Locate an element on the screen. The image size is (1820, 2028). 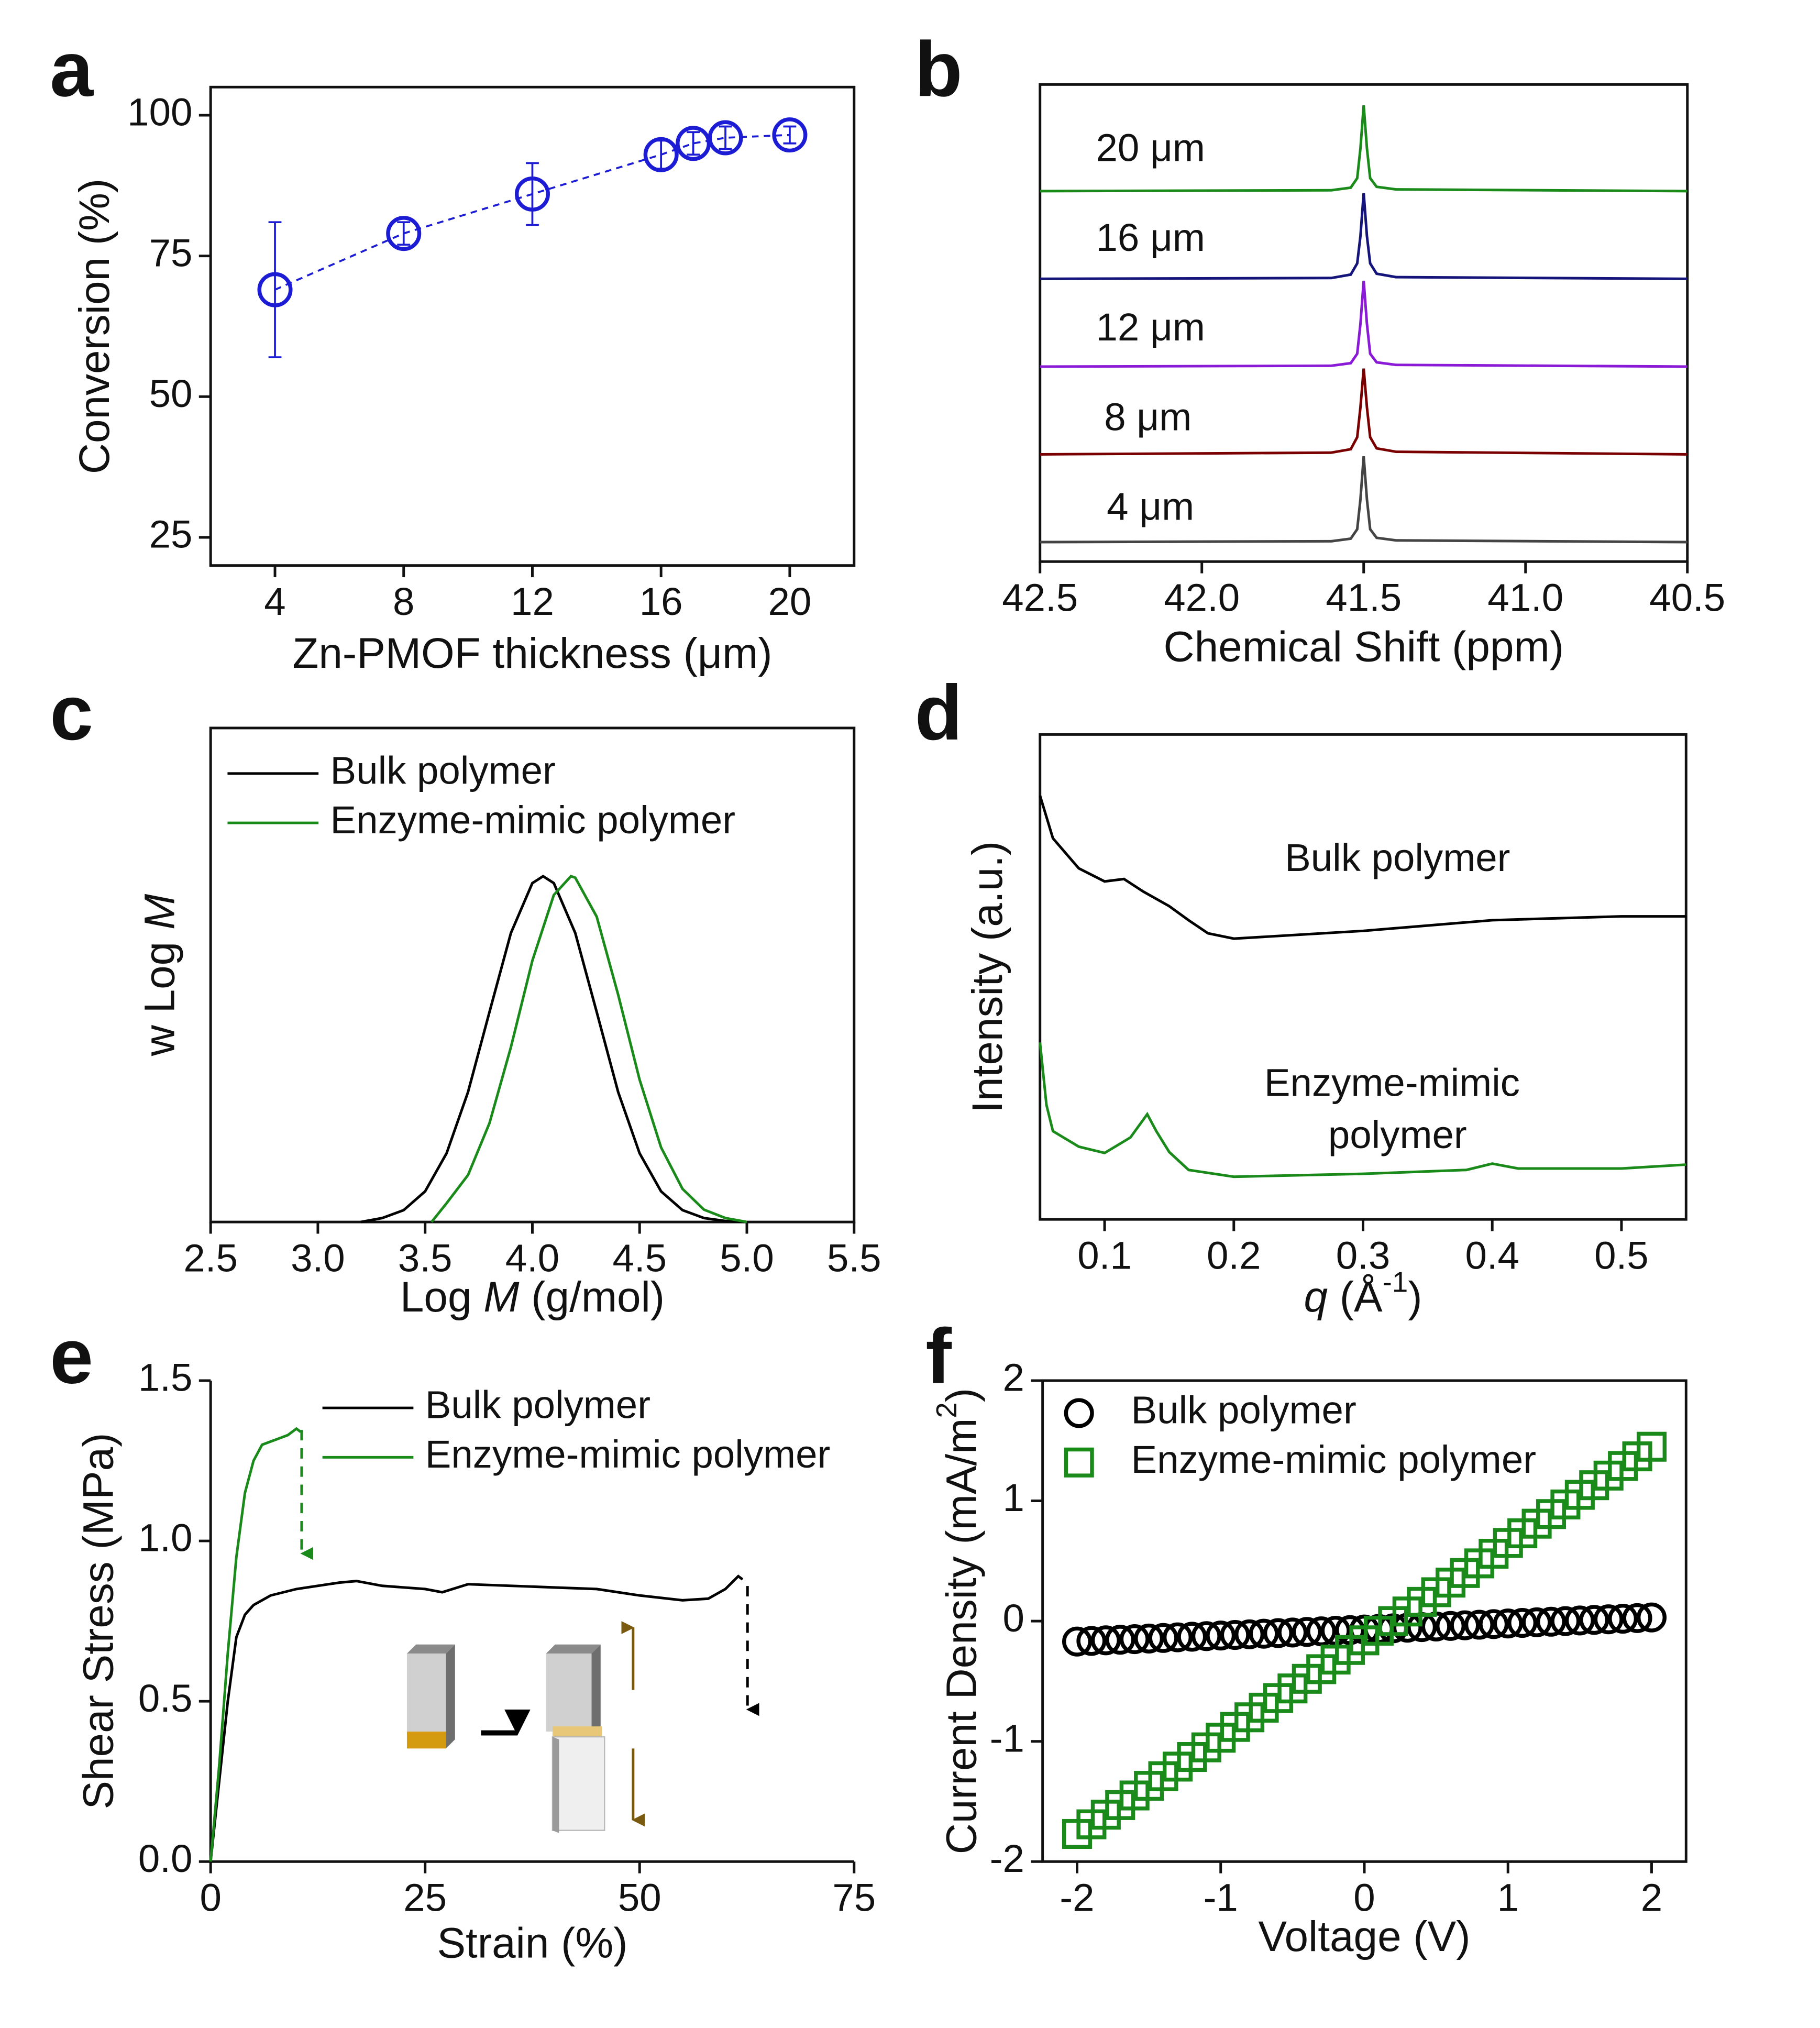
y-tick-label: 2 is located at coordinates (1013, 1377).